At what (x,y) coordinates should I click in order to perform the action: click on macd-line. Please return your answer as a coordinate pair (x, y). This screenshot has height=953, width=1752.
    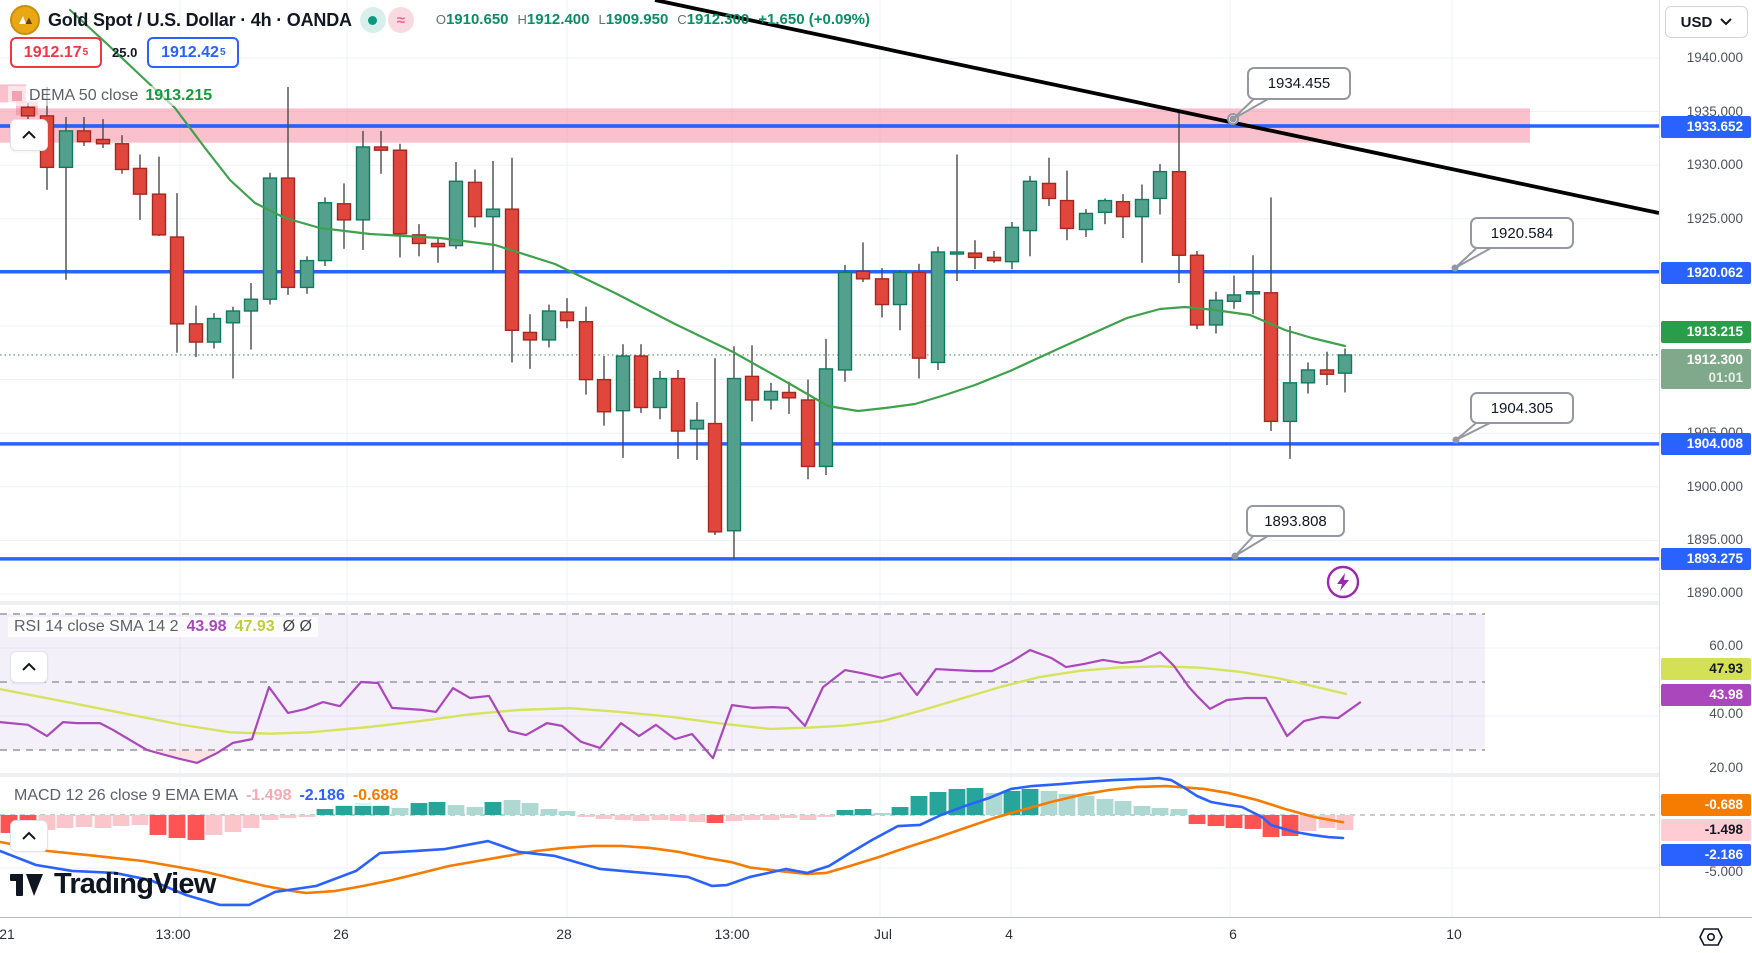
    Looking at the image, I should click on (672, 841).